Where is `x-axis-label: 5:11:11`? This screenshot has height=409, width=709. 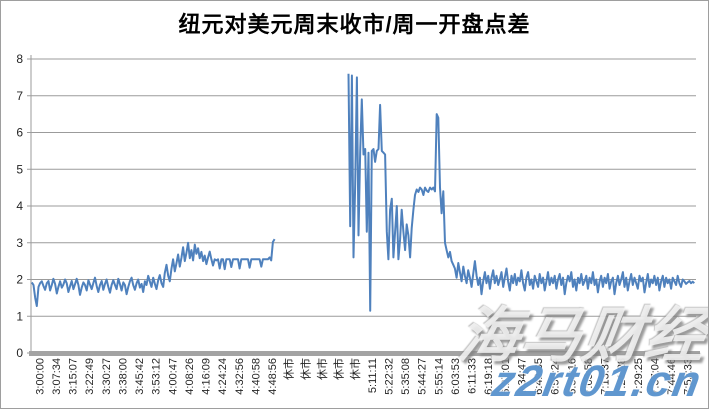 x-axis-label: 5:11:11 is located at coordinates (373, 375).